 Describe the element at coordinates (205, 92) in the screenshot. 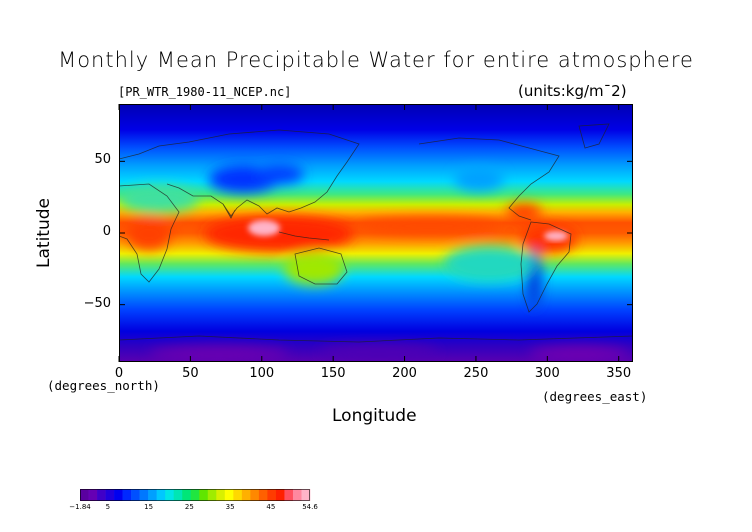

I see `source-filename: [PR_WTR_1980-11_NCEP.nc]` at that location.